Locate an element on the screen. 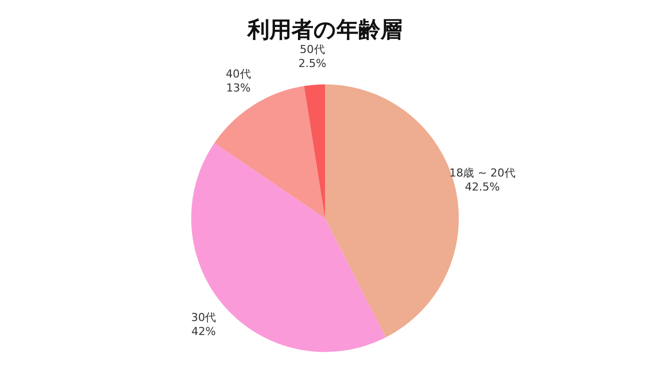 The width and height of the screenshot is (650, 366). chart-title: 利用者の年齢層 is located at coordinates (324, 30).